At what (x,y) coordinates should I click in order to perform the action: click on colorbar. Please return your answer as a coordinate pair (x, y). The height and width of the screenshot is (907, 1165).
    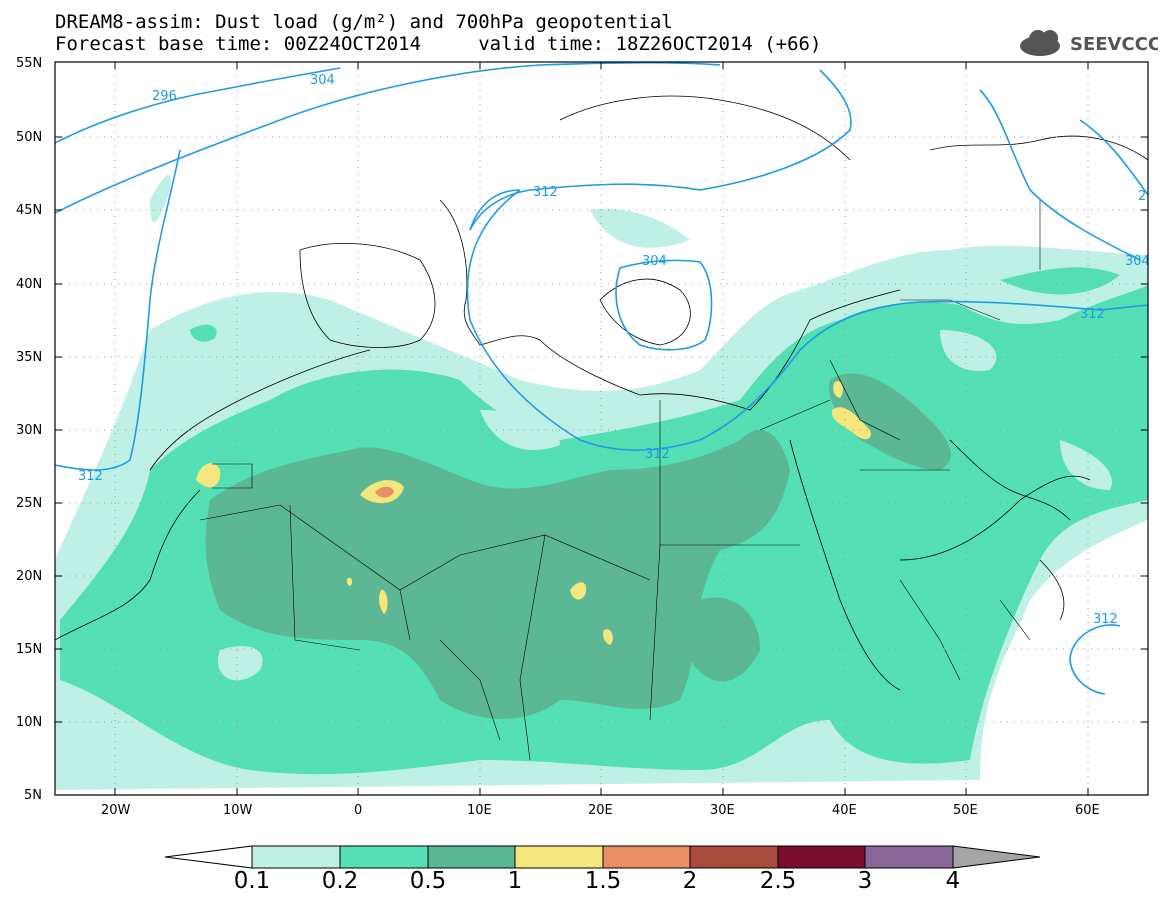
    Looking at the image, I should click on (602, 857).